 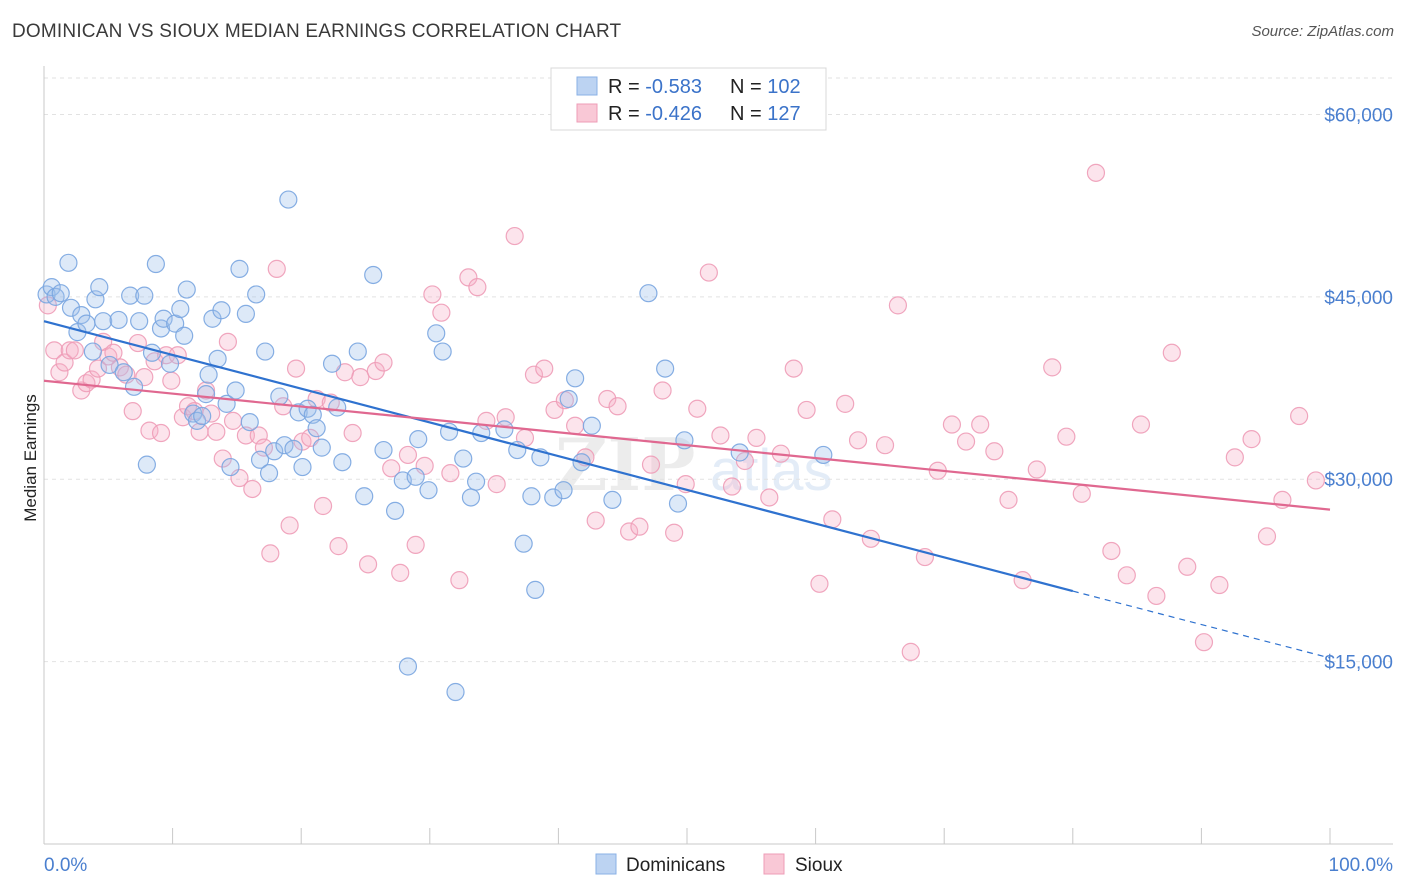 What do you see at coordinates (1201, 624) in the screenshot?
I see `dominicans-trend-extension` at bounding box center [1201, 624].